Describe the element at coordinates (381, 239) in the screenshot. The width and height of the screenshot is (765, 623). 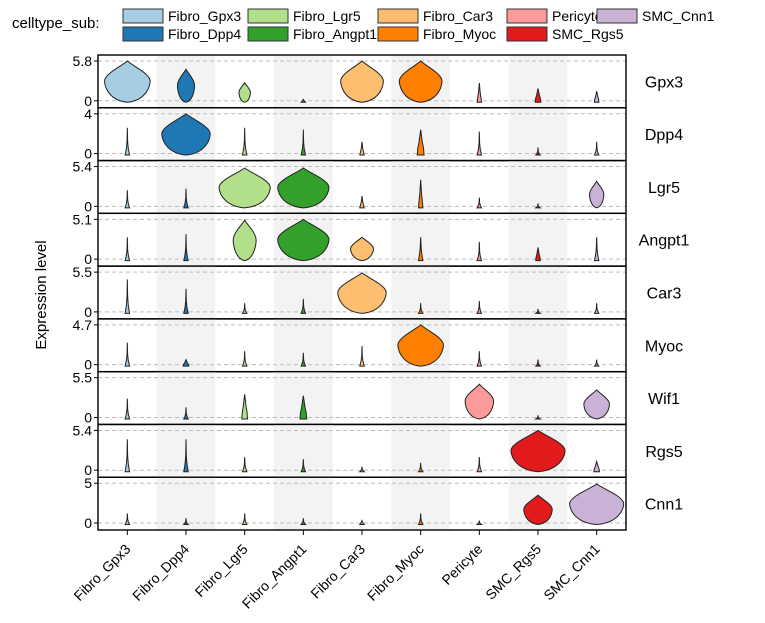
I see `panel-angpt1: 5.1 0 Angpt1` at that location.